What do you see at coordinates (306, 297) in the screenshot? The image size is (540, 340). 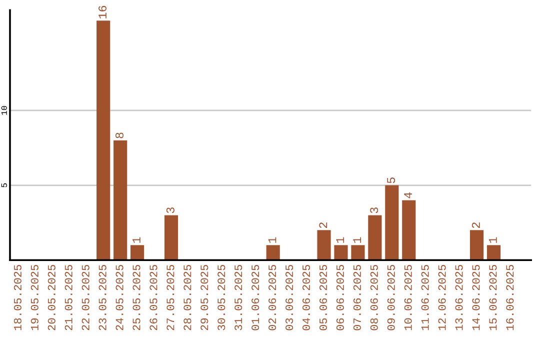 I see `x-tick-label: 04.06.2025` at bounding box center [306, 297].